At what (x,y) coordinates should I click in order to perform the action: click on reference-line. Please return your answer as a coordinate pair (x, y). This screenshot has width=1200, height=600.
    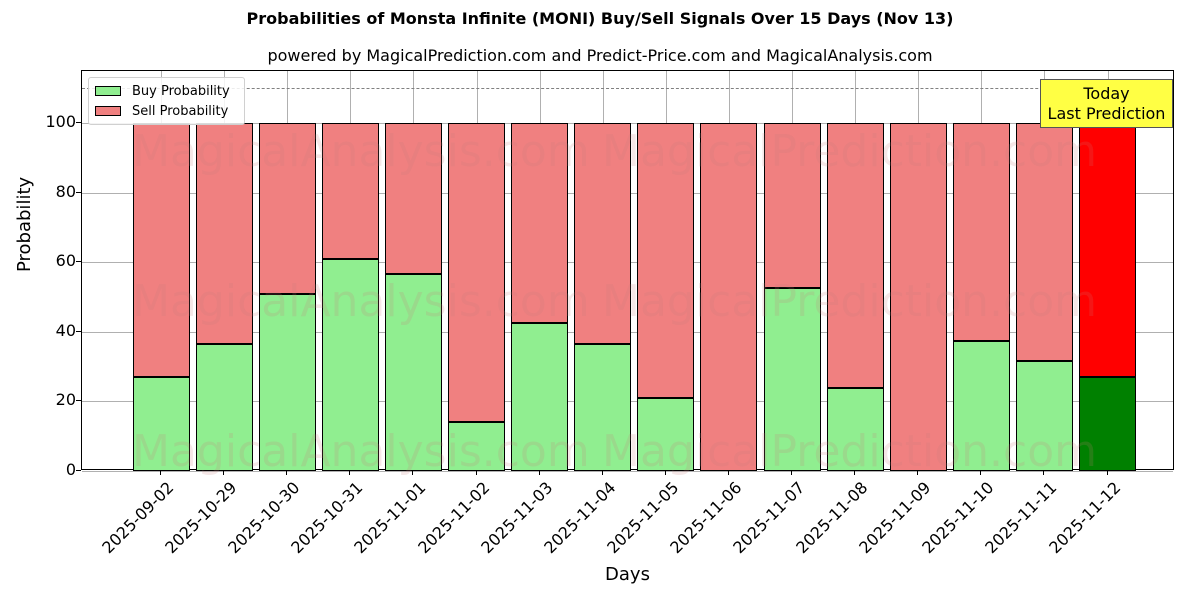
    Looking at the image, I should click on (627, 89).